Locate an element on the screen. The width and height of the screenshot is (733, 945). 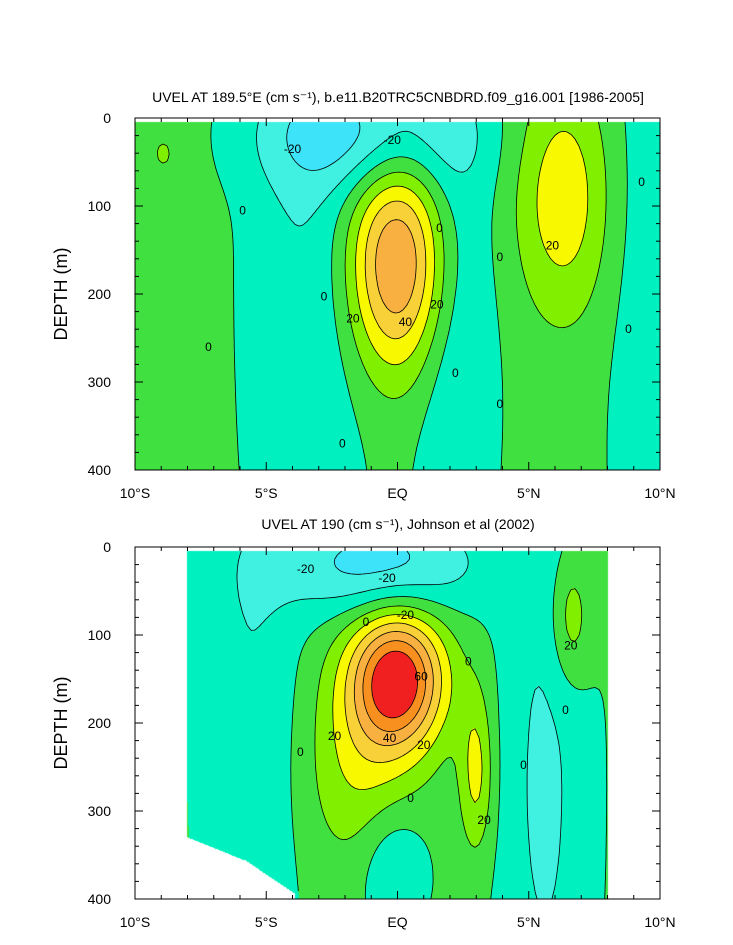
contour-line-neg10 is located at coordinates (367, 174).